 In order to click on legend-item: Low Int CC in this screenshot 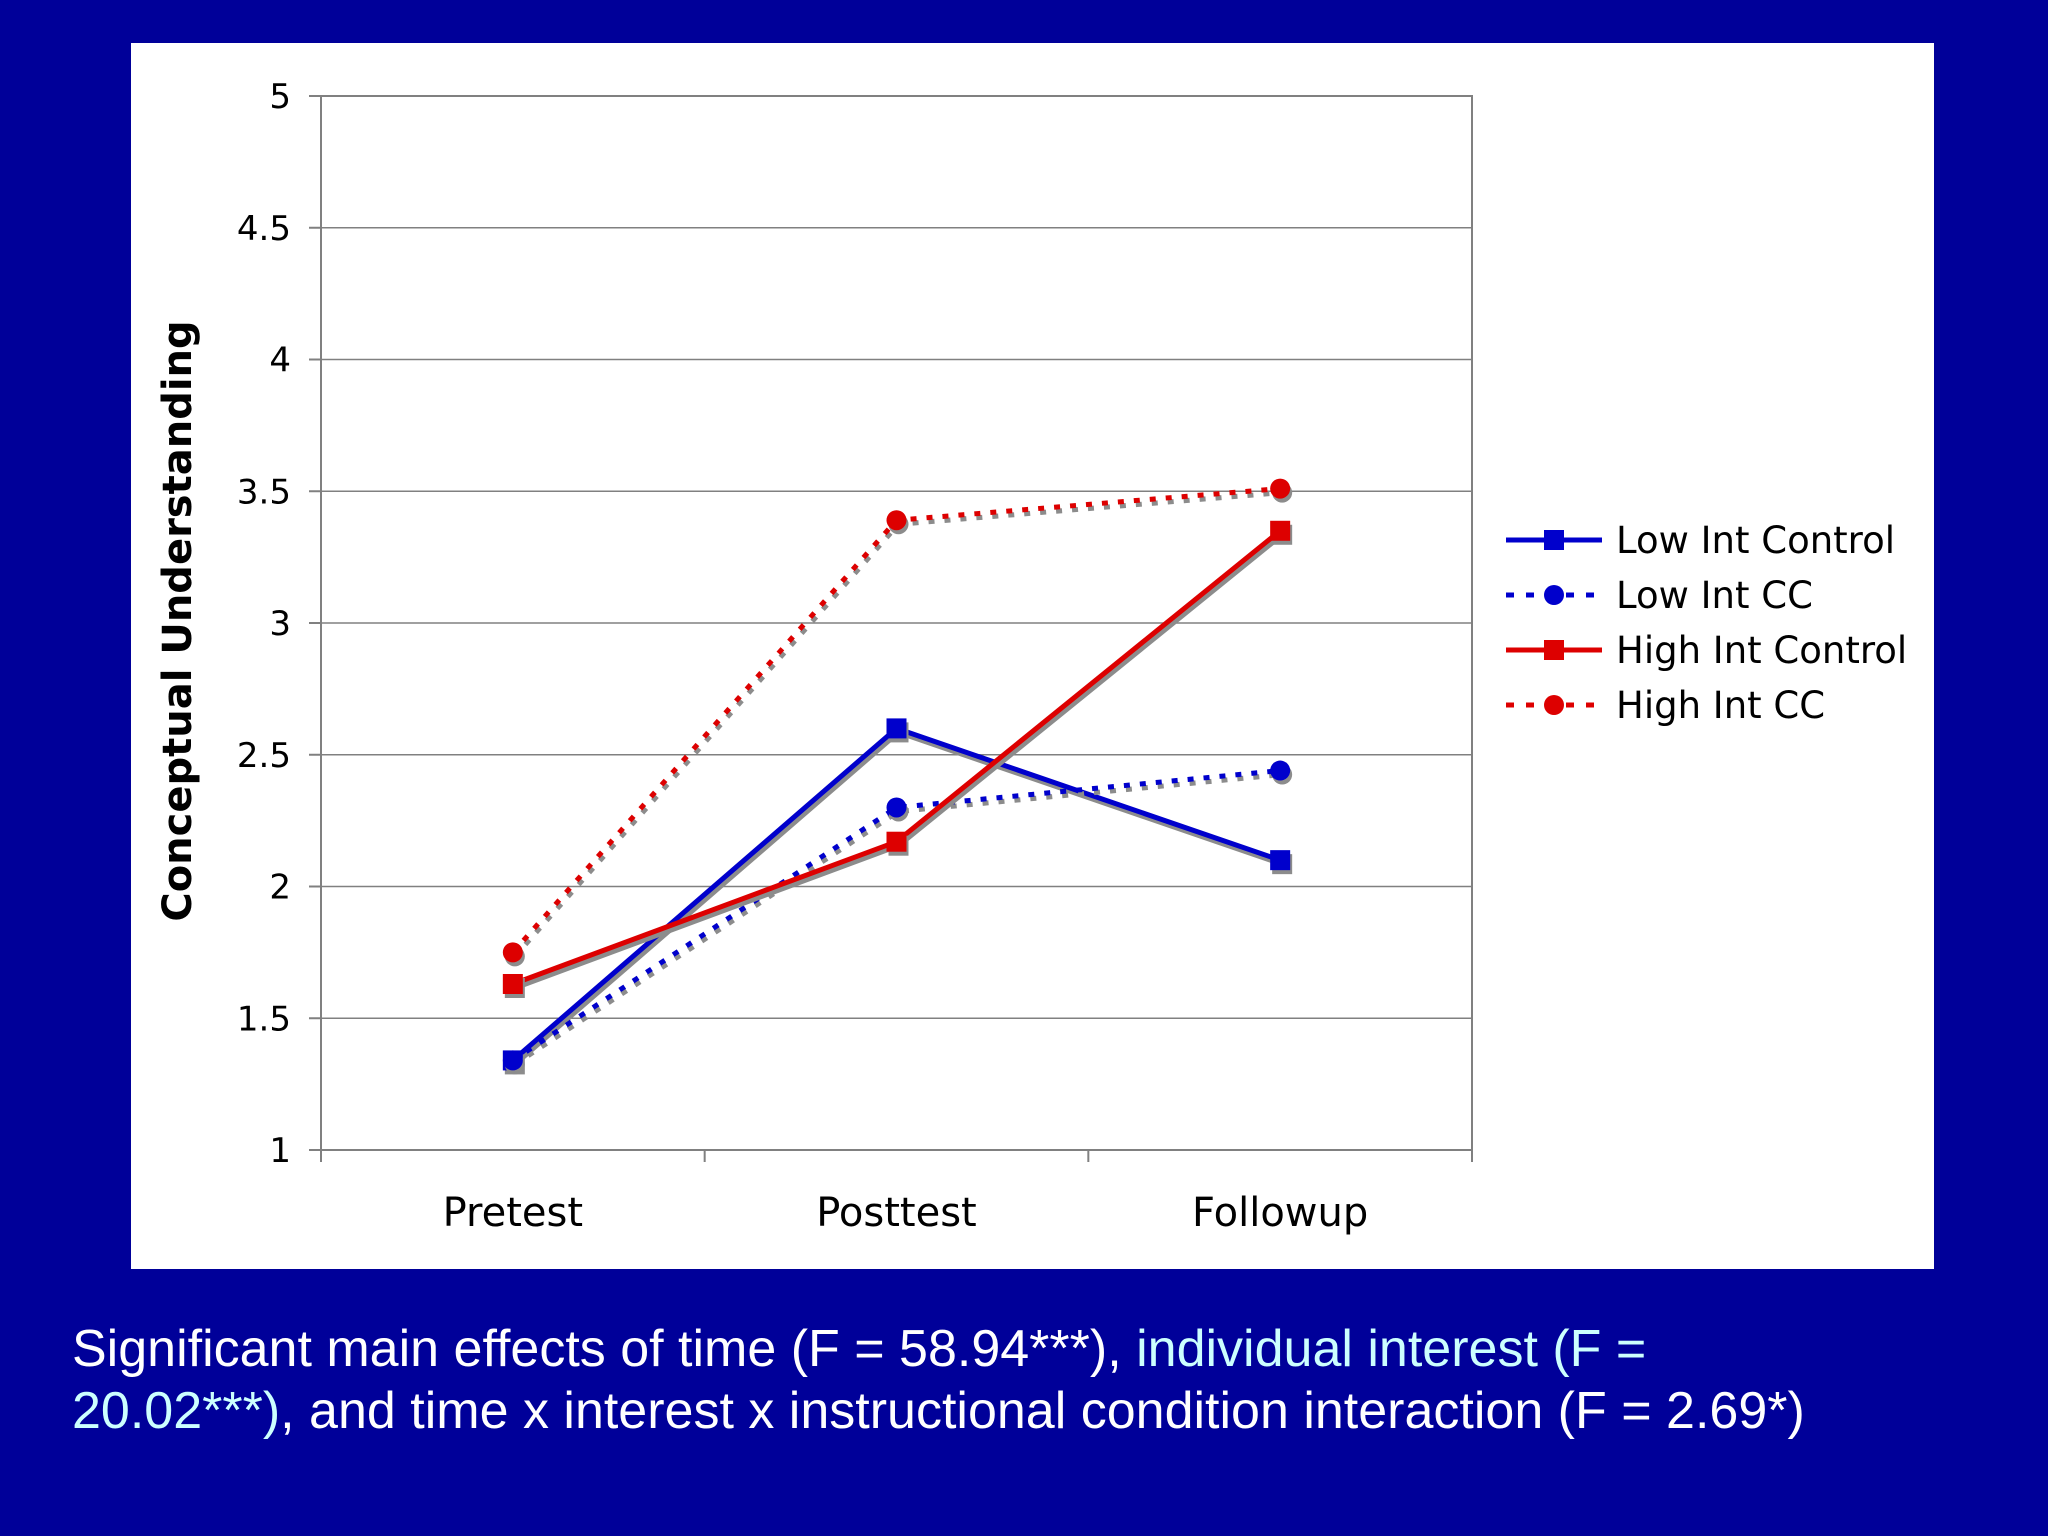, I will do `click(1659, 595)`.